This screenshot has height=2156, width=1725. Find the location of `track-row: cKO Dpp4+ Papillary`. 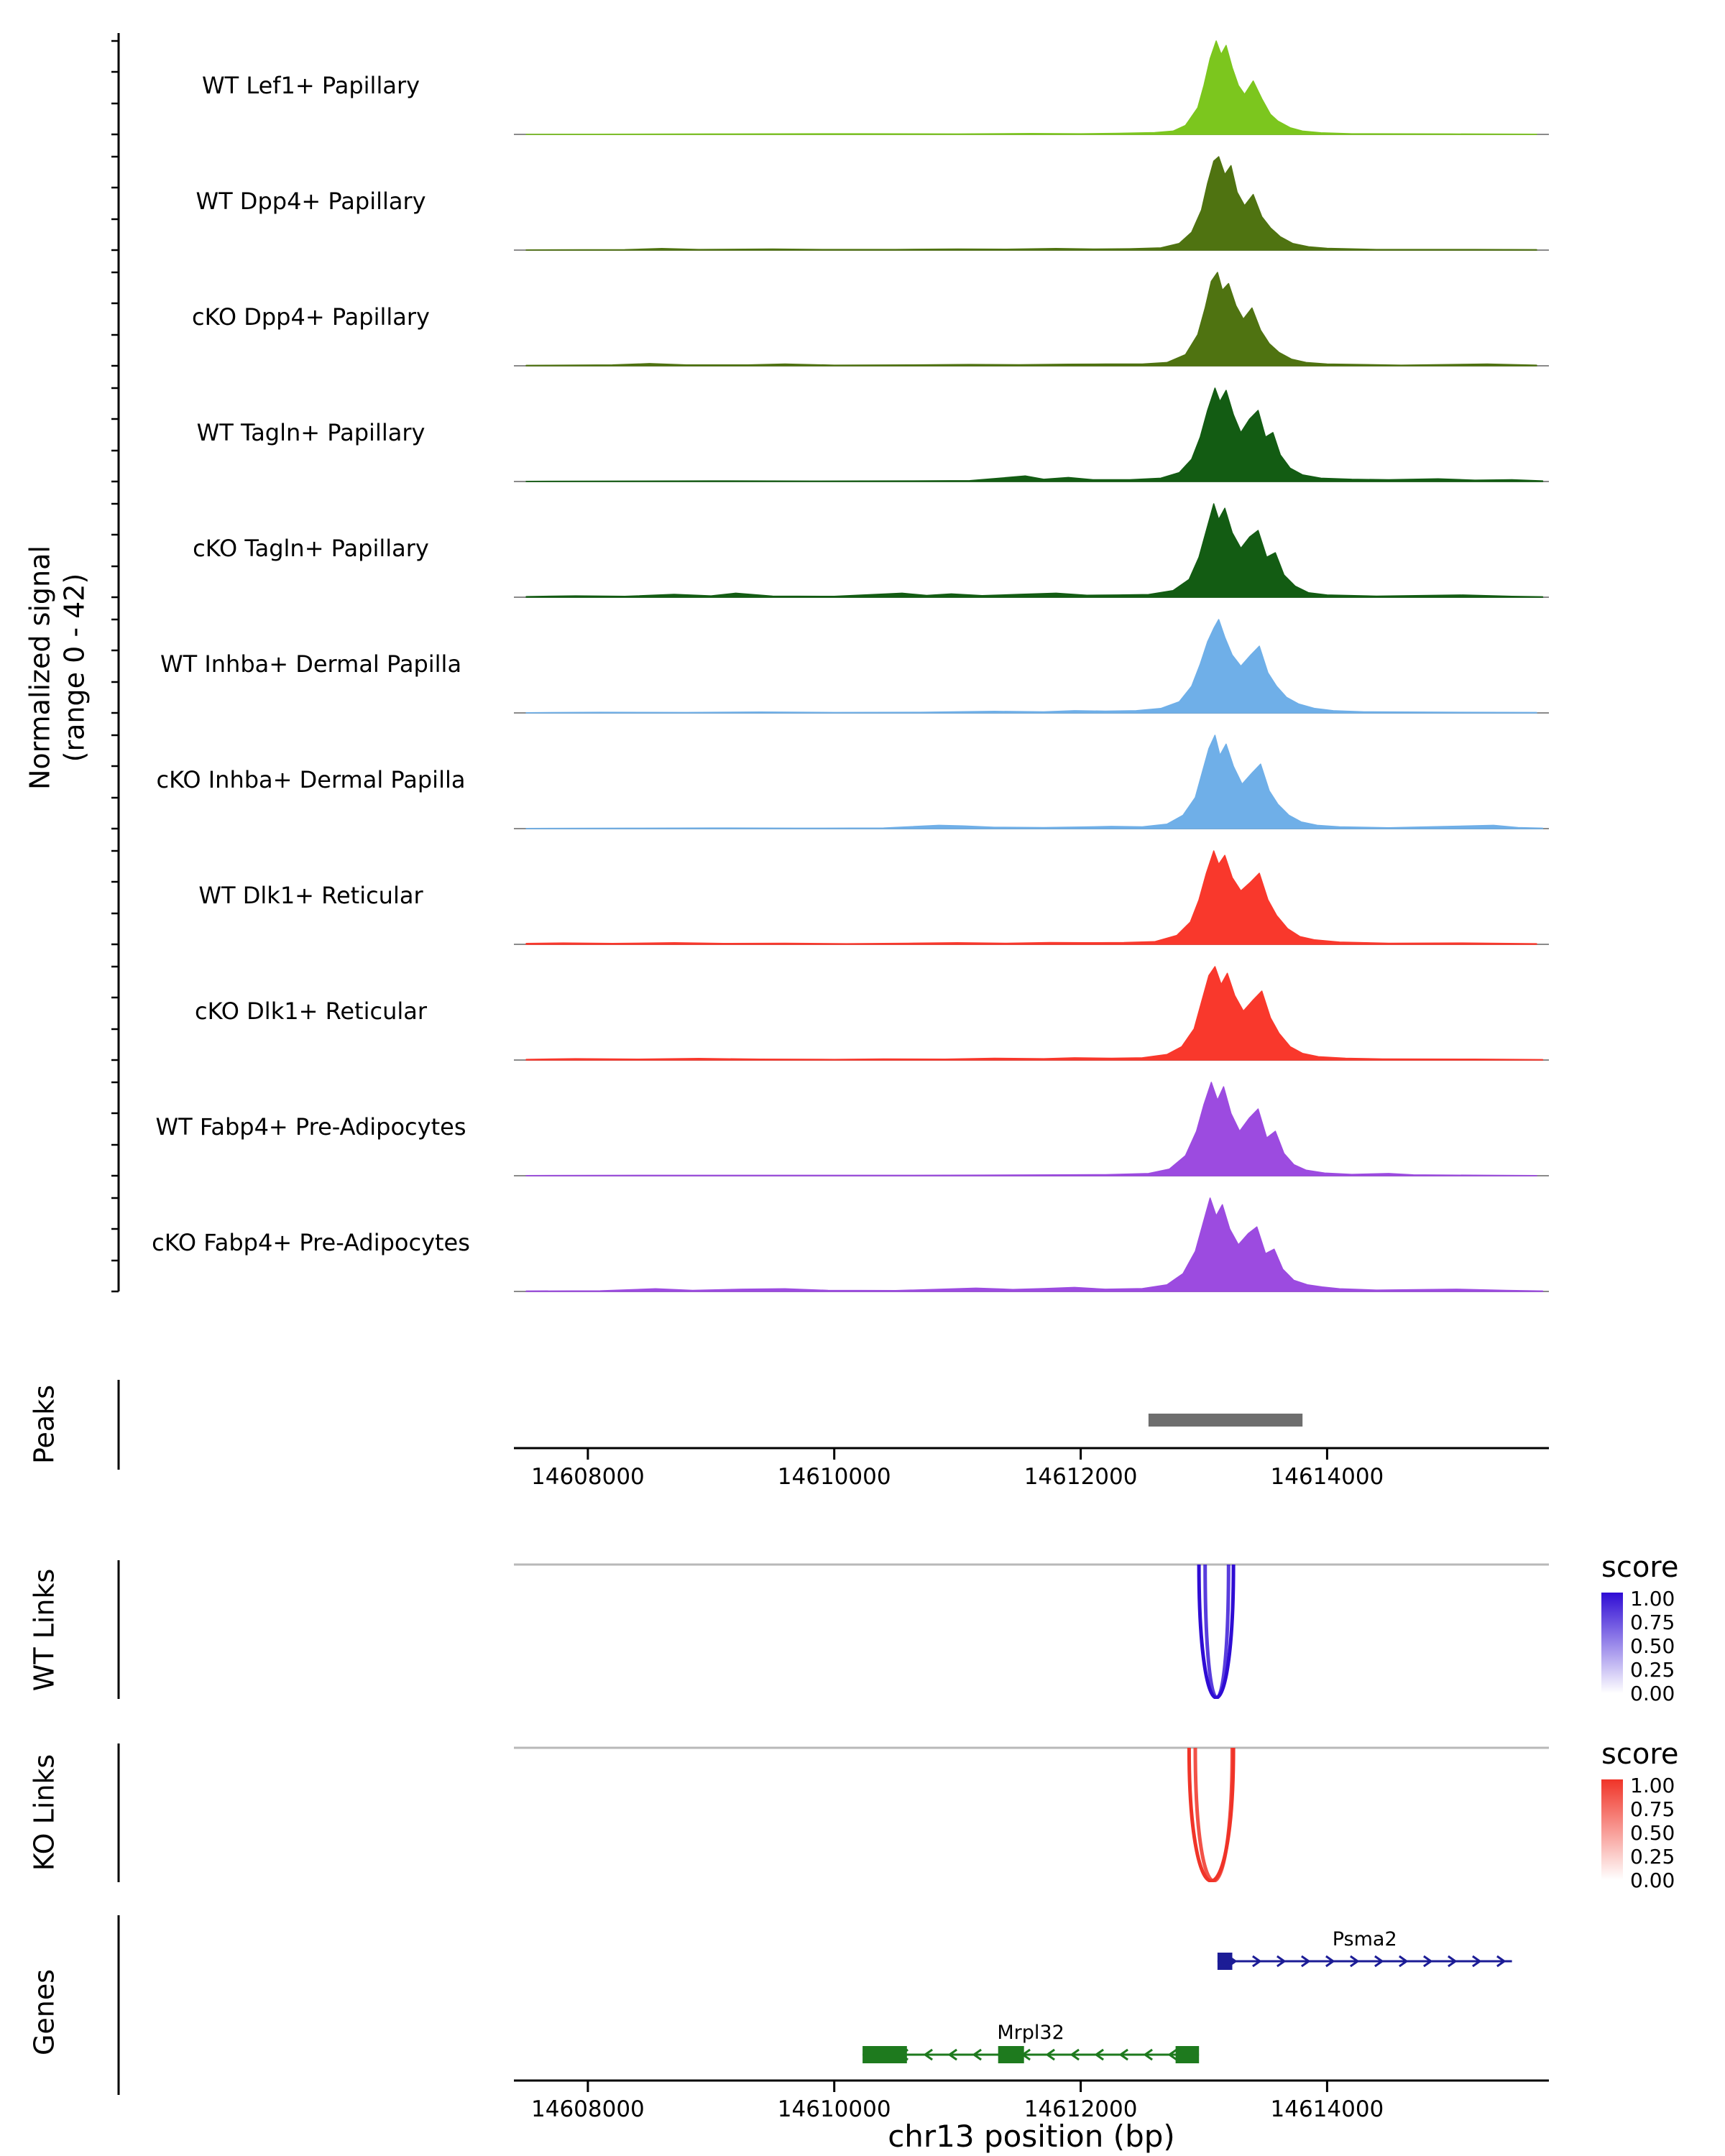

track-row: cKO Dpp4+ Papillary is located at coordinates (774, 316).